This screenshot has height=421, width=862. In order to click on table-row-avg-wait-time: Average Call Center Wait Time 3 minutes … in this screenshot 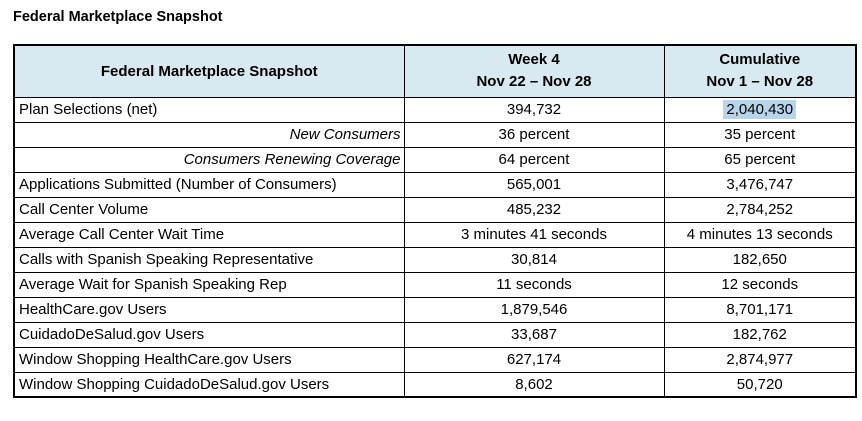, I will do `click(435, 234)`.